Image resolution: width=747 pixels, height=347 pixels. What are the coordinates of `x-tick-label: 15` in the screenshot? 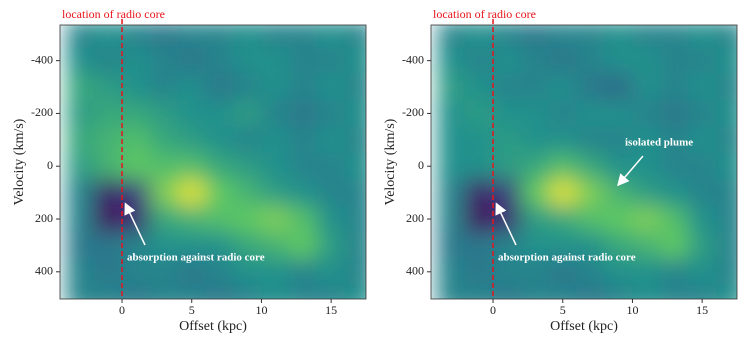 It's located at (331, 310).